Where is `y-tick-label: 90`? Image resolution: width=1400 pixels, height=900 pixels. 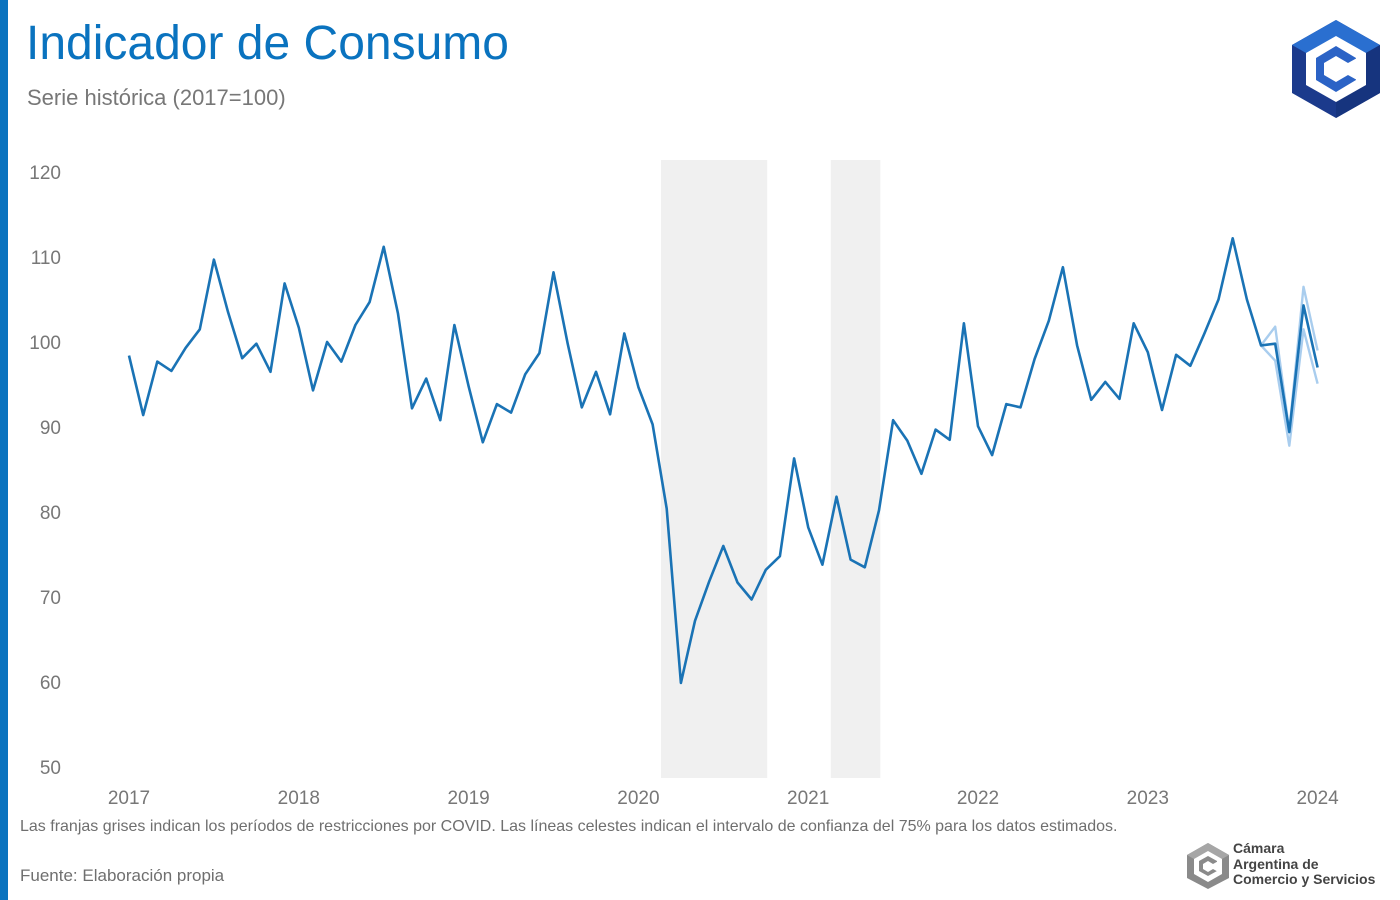
y-tick-label: 90 is located at coordinates (50, 428).